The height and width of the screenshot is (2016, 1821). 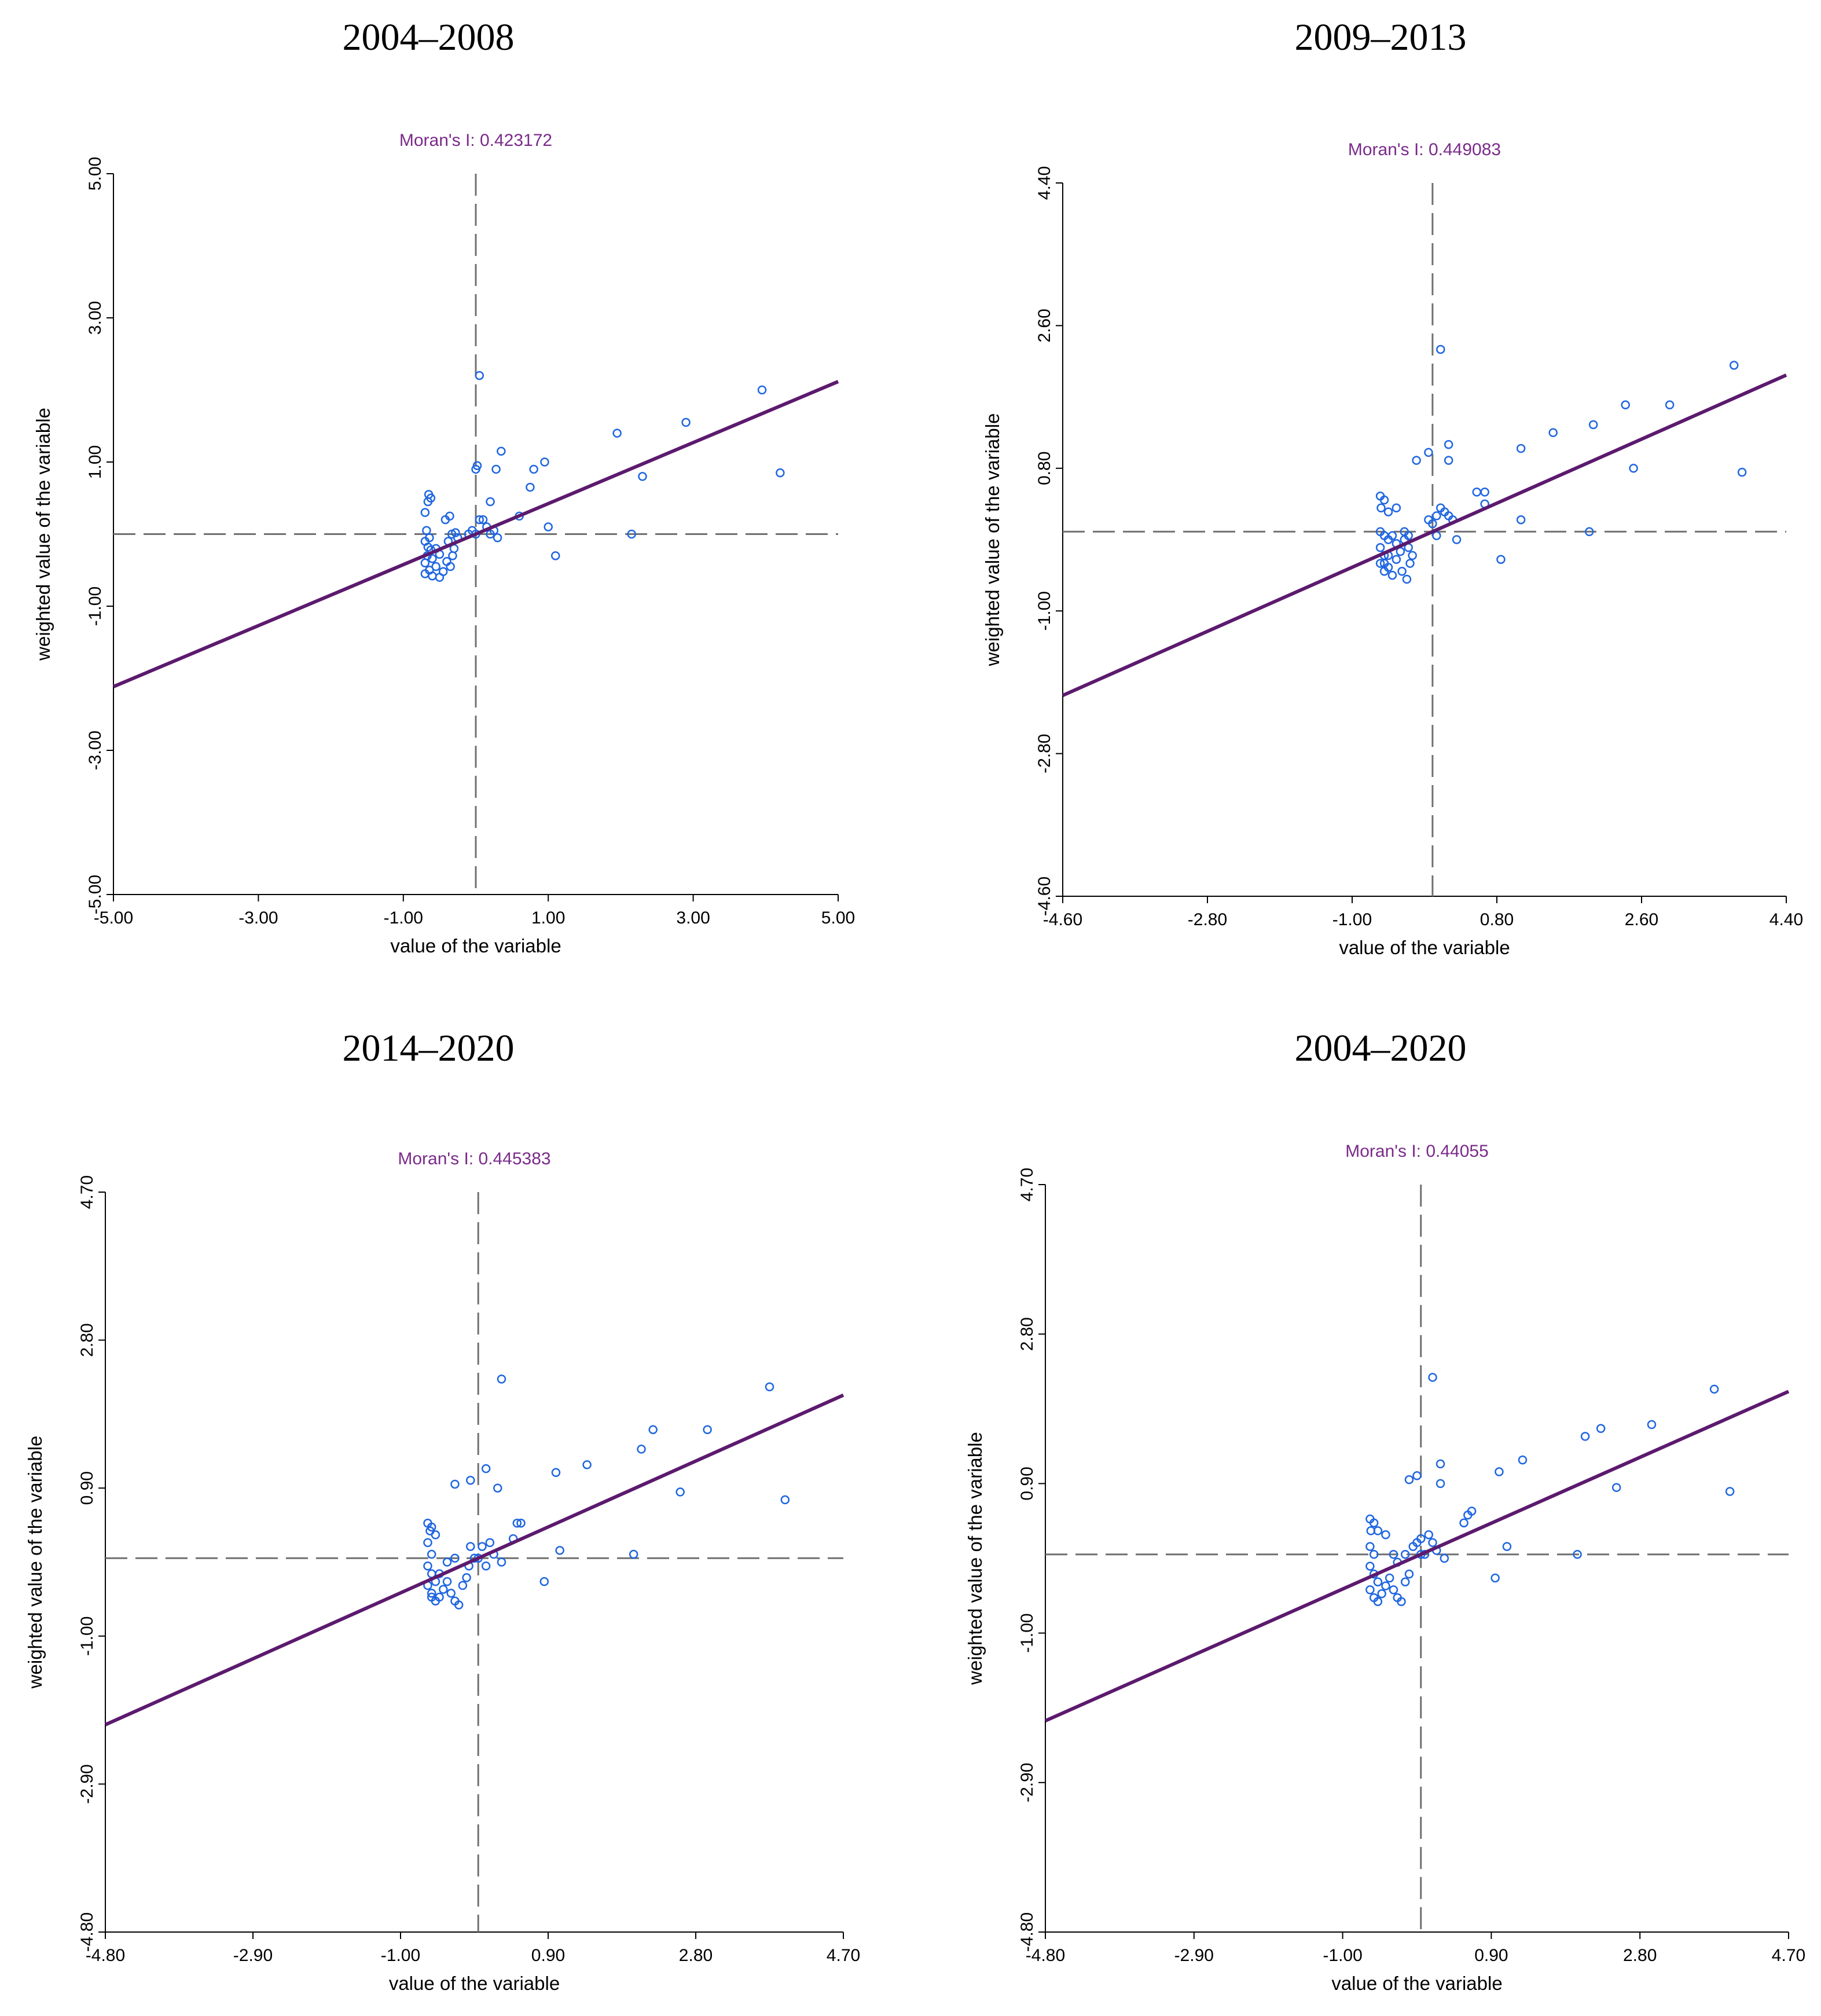 What do you see at coordinates (696, 1955) in the screenshot?
I see `x-tick-label: 2.80` at bounding box center [696, 1955].